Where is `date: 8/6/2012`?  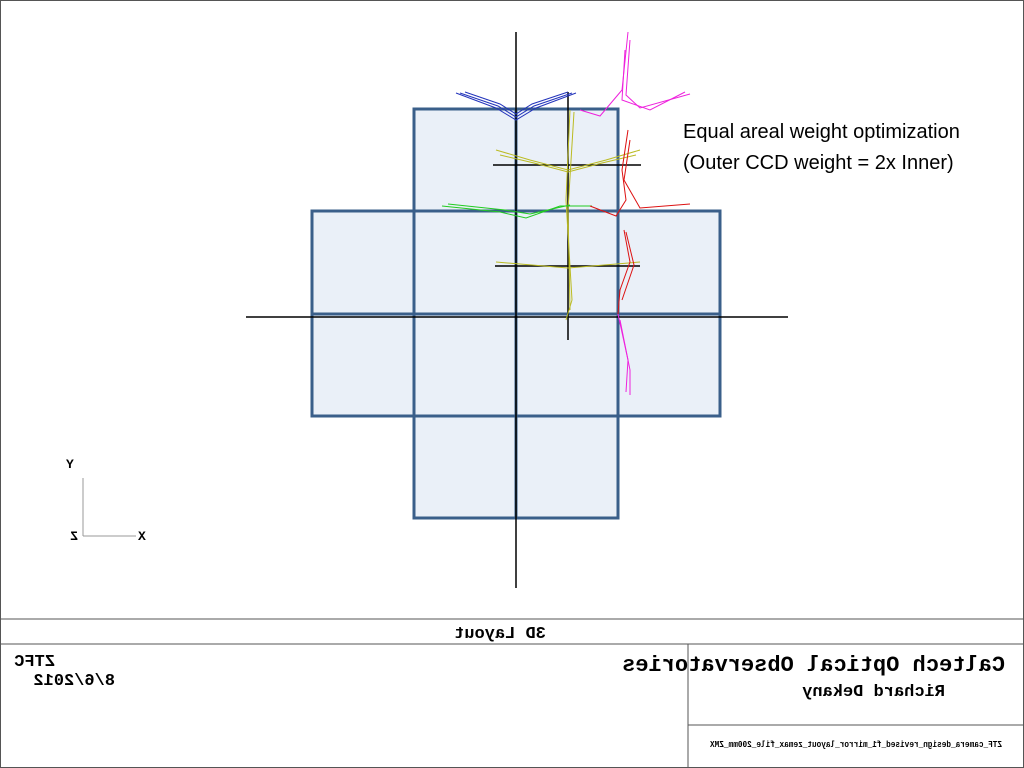
date: 8/6/2012 is located at coordinates (74, 681).